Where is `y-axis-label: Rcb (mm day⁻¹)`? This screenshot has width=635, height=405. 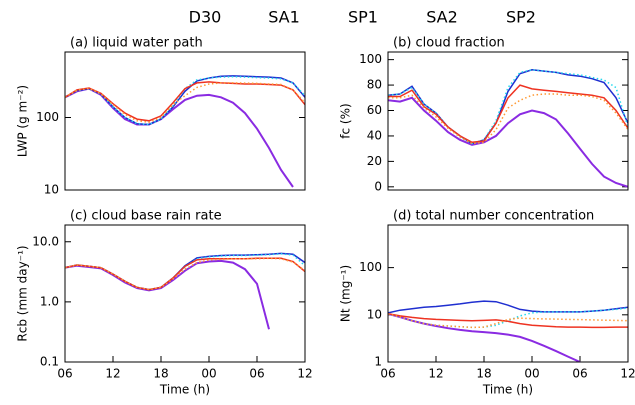
y-axis-label: Rcb (mm day⁻¹) is located at coordinates (23, 293).